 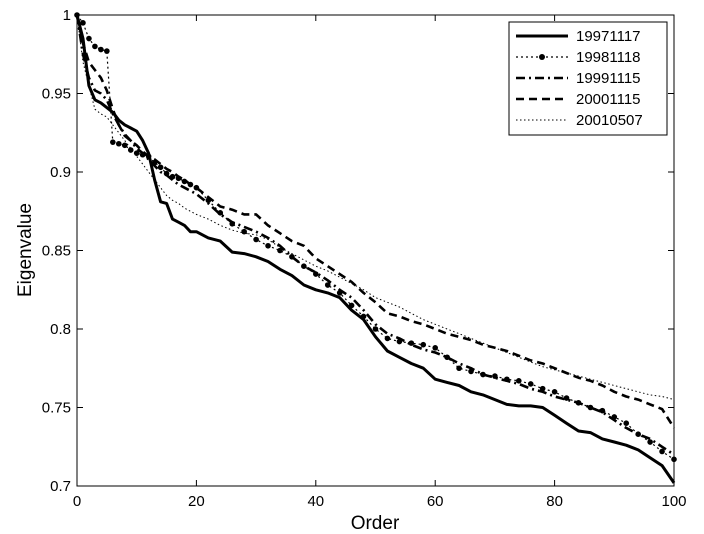 I want to click on x-tick-label: 60, so click(x=435, y=501).